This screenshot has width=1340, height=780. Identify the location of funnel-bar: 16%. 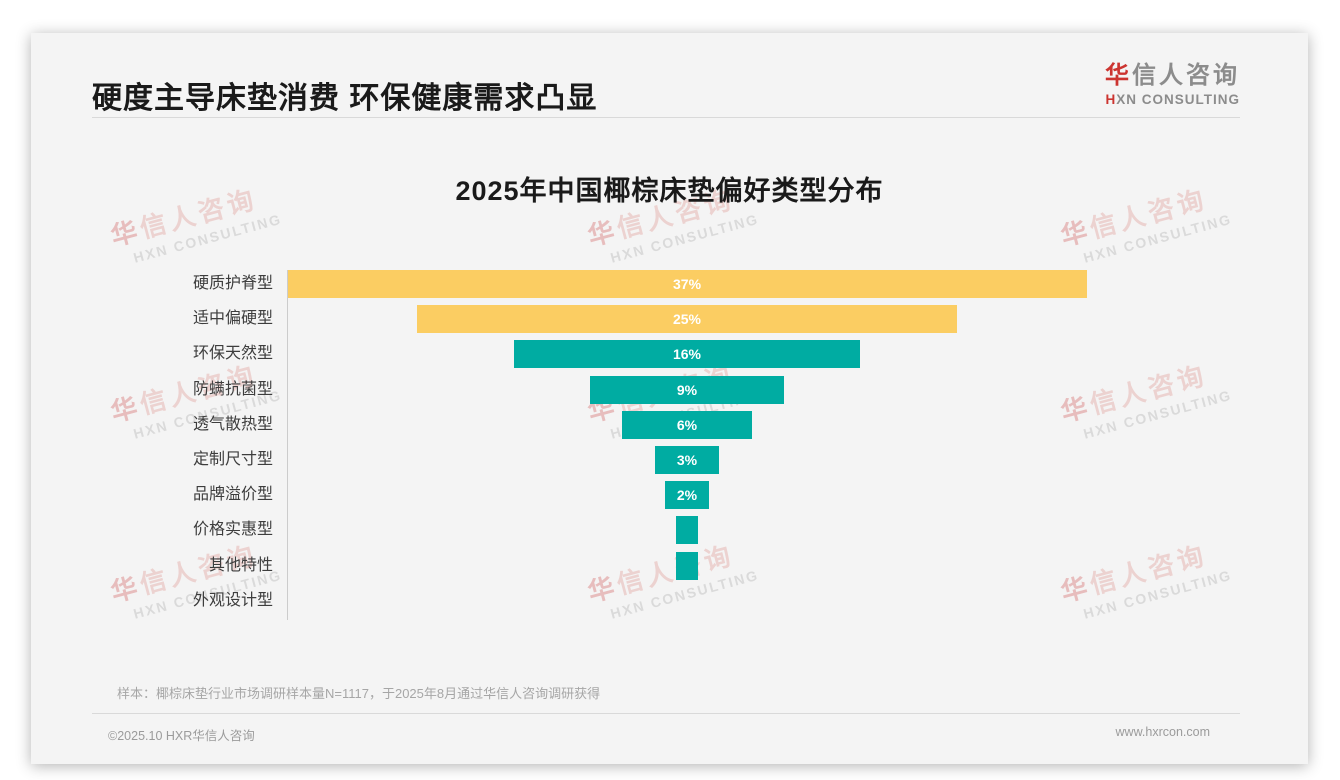
(687, 354).